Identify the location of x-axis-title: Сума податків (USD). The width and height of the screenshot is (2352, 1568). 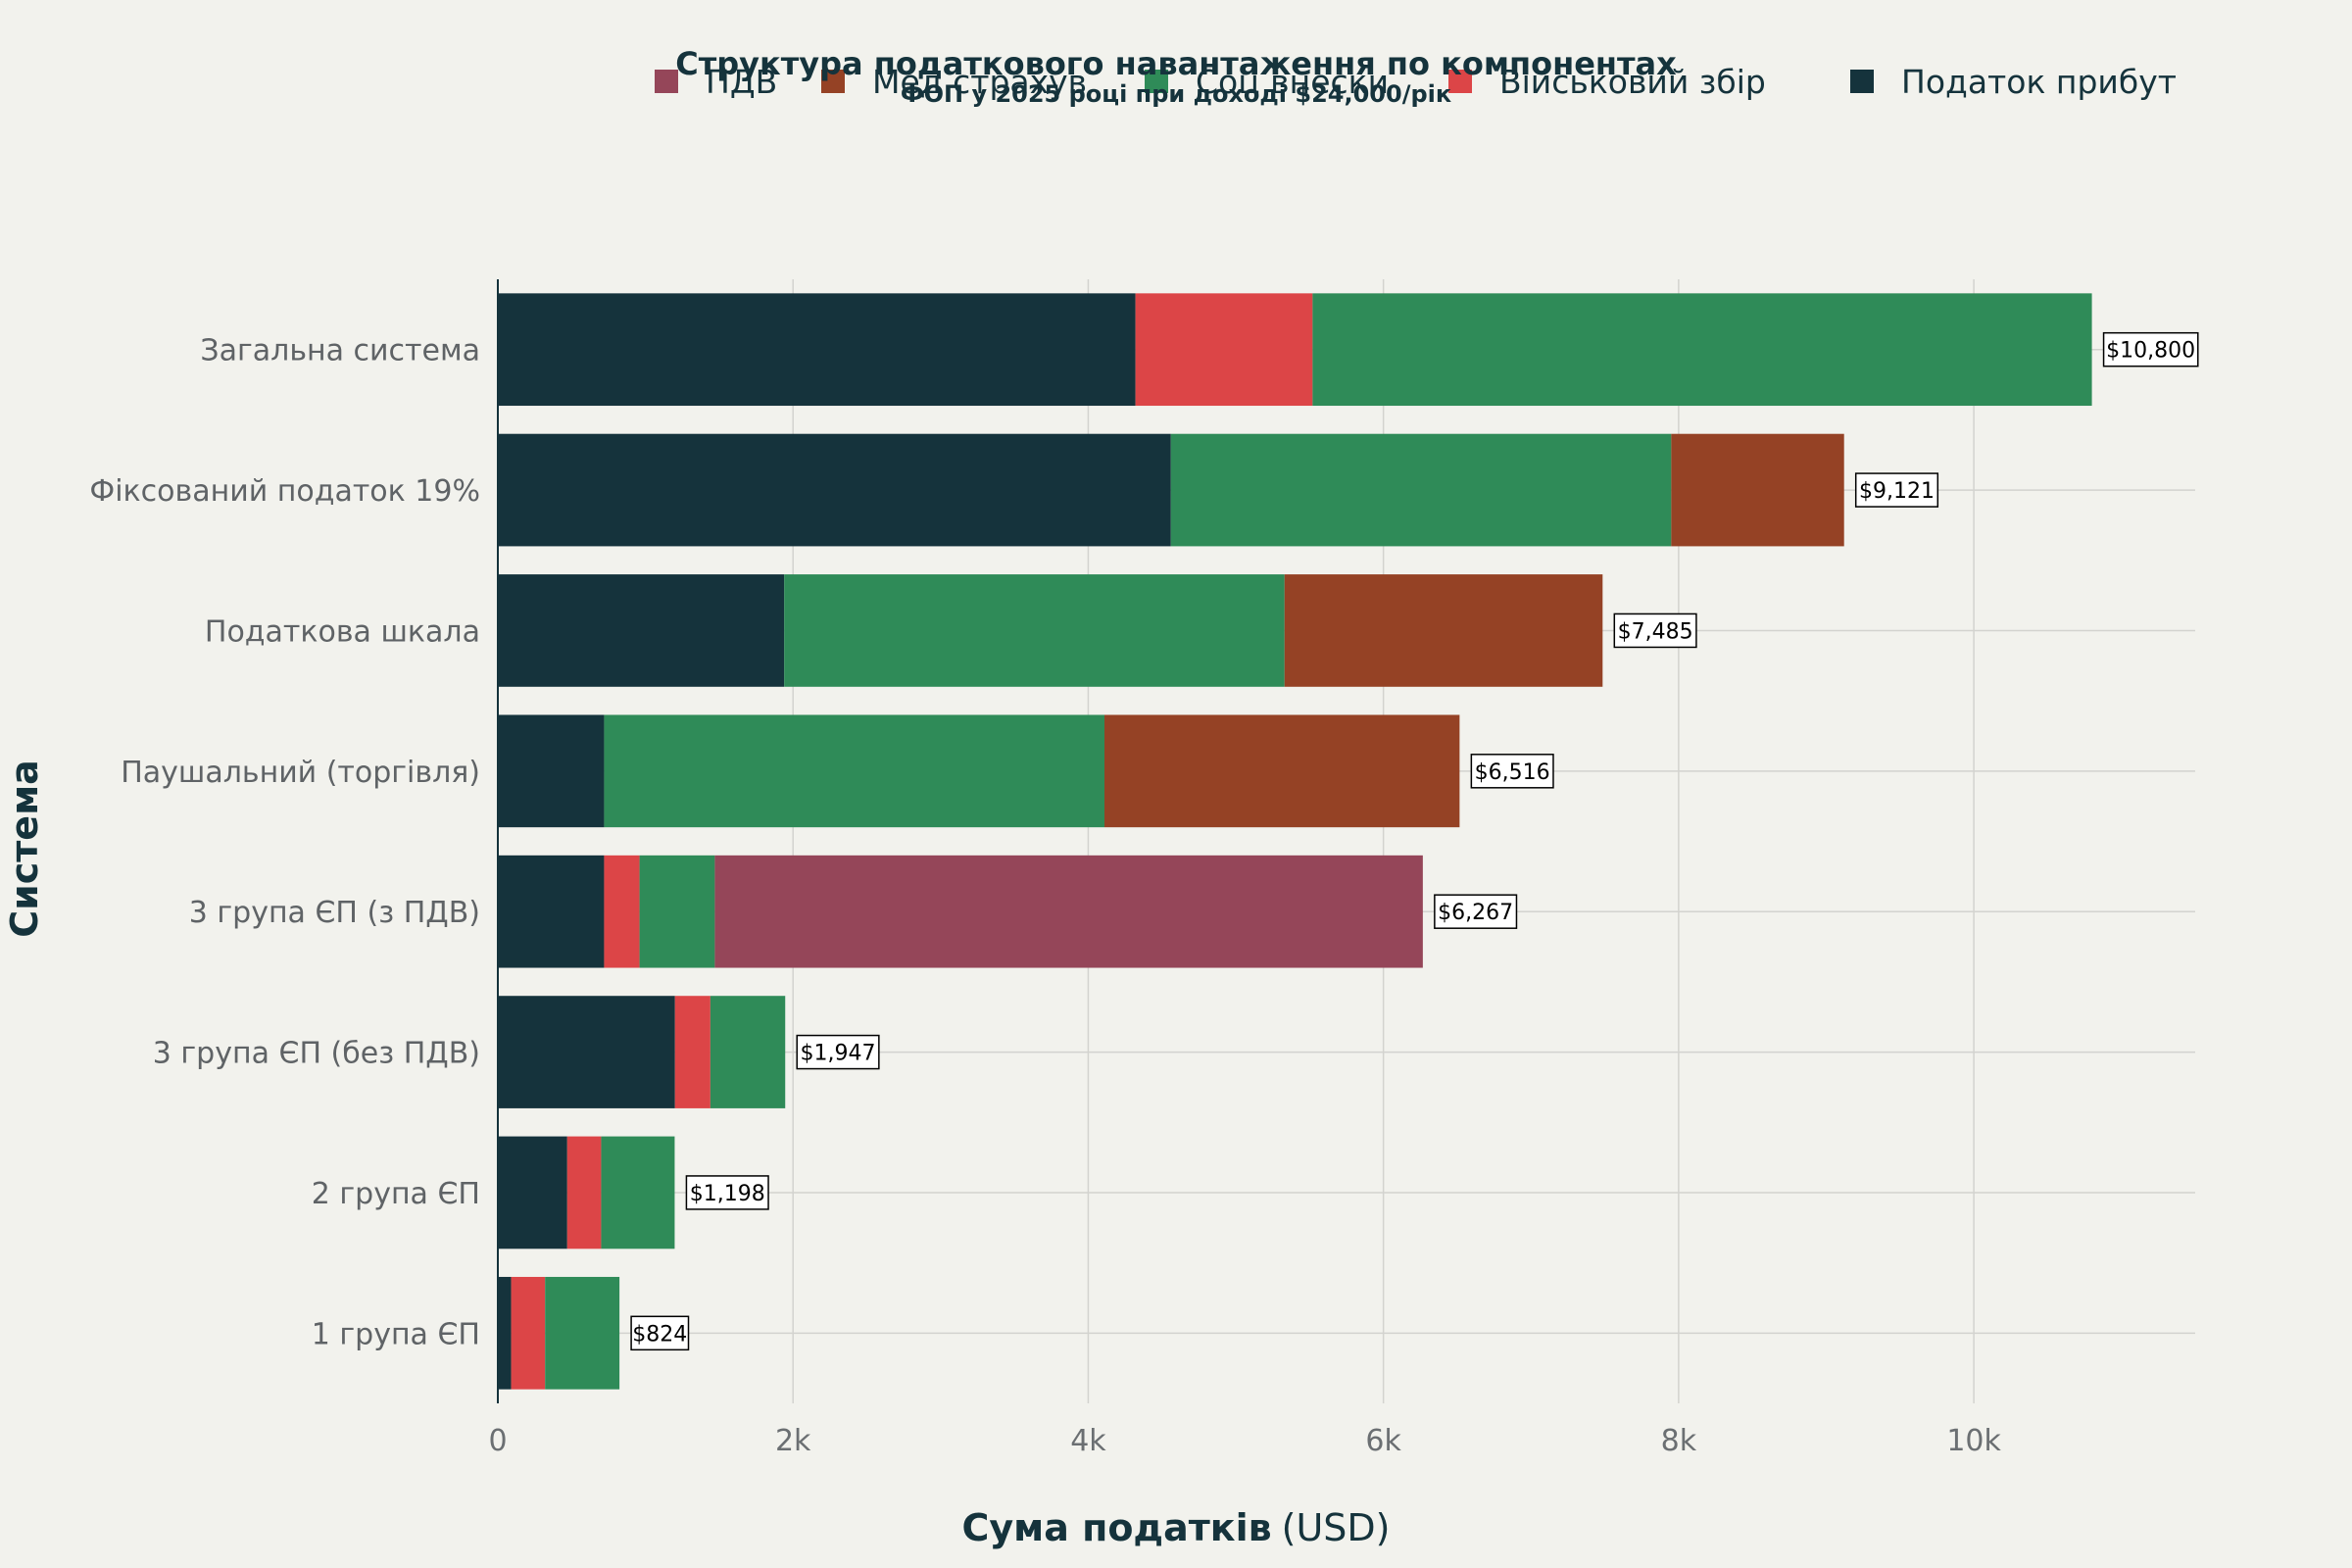
(1175, 1527).